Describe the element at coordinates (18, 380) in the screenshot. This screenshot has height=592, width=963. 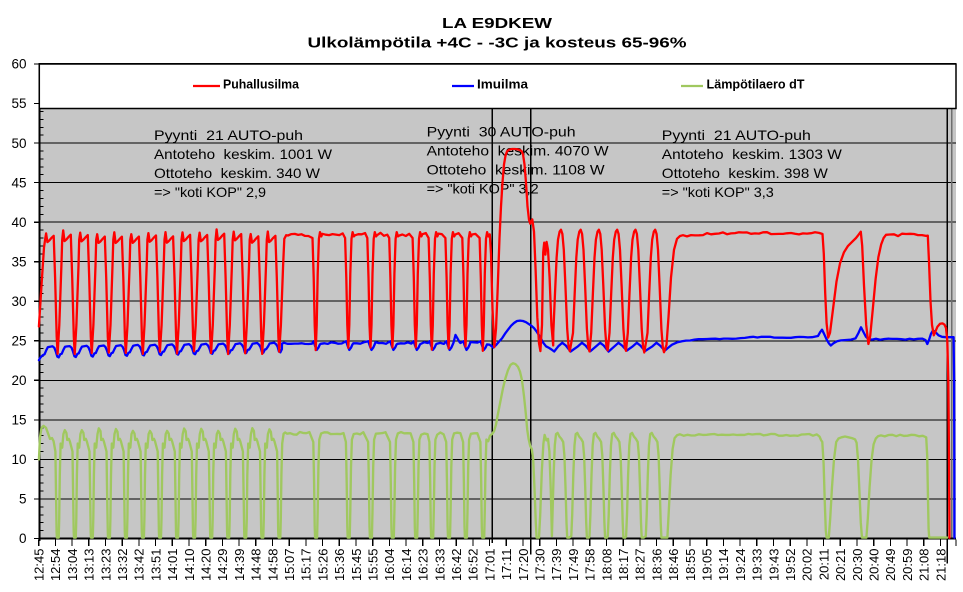
I see `svg-text: 20` at that location.